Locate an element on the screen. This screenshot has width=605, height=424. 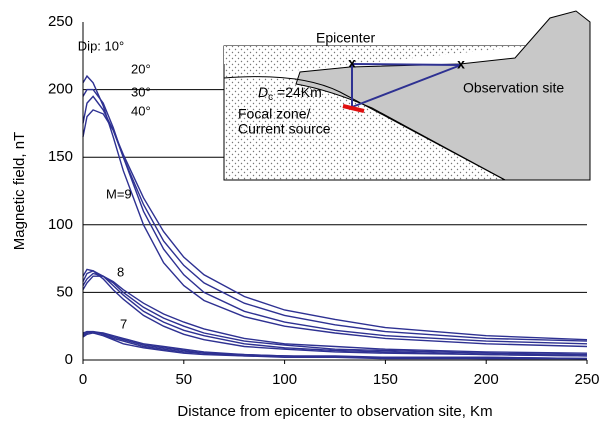
annotation: 7 is located at coordinates (123, 323).